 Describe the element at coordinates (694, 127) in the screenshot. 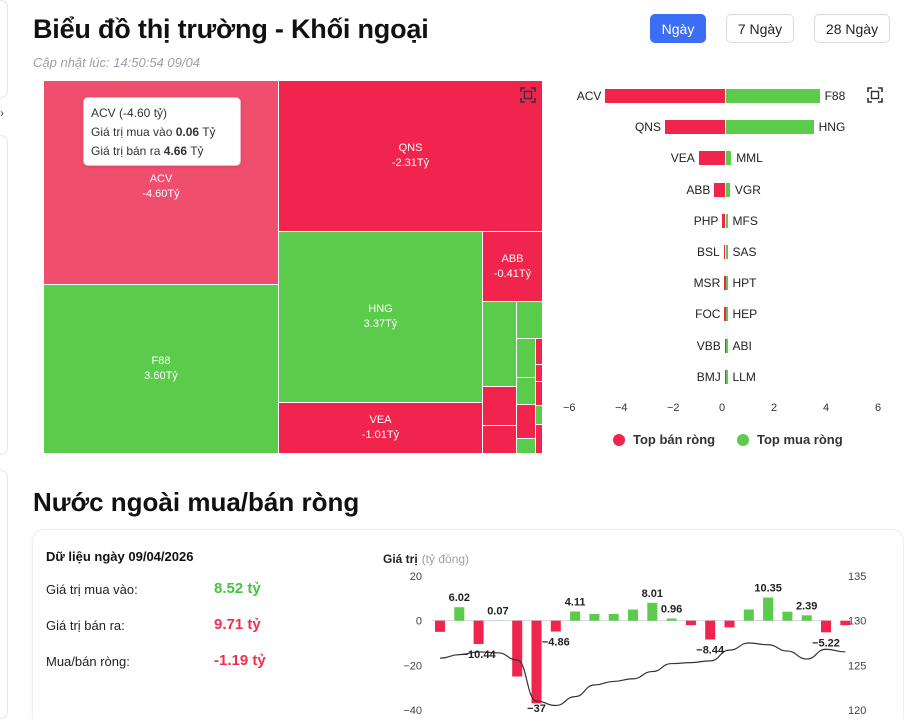

I see `bar-sell-qns` at that location.